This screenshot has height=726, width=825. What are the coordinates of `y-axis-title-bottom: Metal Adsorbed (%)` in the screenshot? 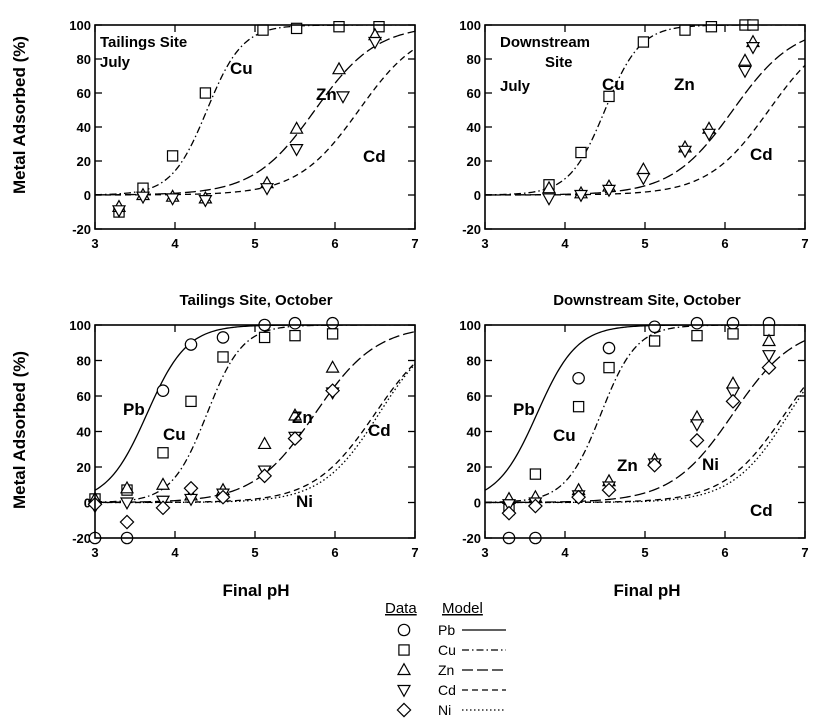 It's located at (19, 430).